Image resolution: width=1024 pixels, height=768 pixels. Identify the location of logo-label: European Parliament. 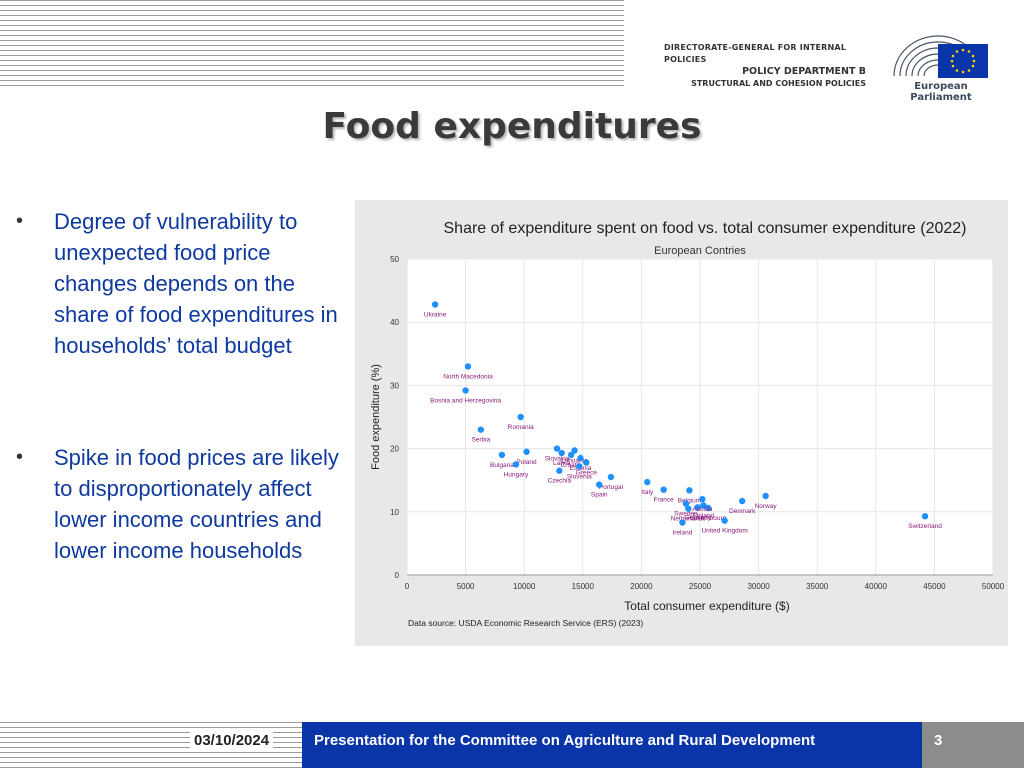
(941, 92).